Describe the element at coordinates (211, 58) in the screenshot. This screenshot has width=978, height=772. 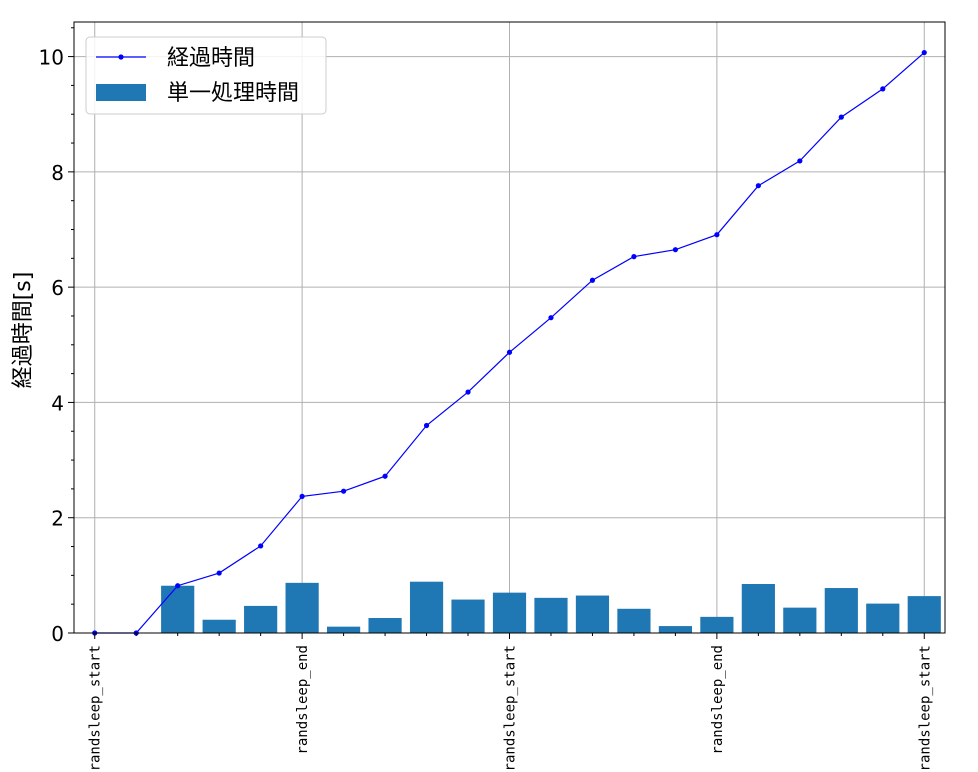
I see `legend-label-elapsed: 経過時間` at that location.